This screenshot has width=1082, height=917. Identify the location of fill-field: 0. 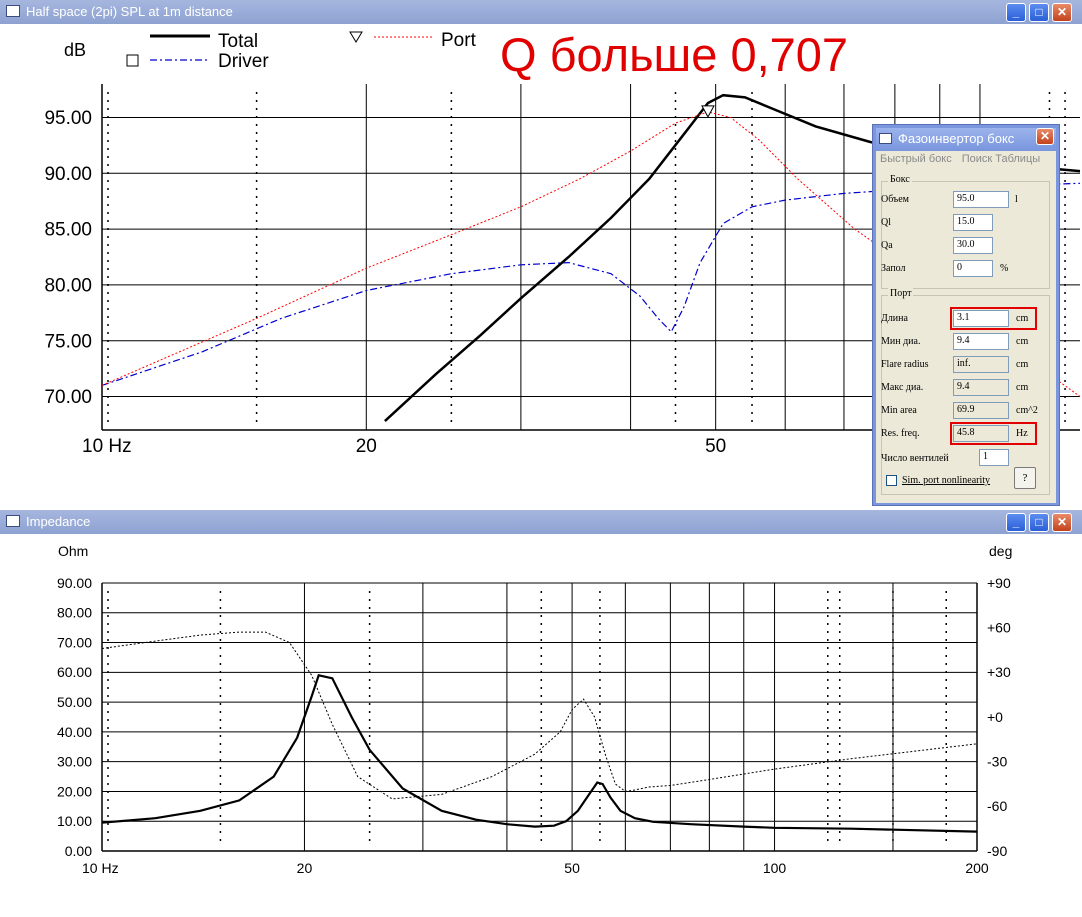
(973, 268).